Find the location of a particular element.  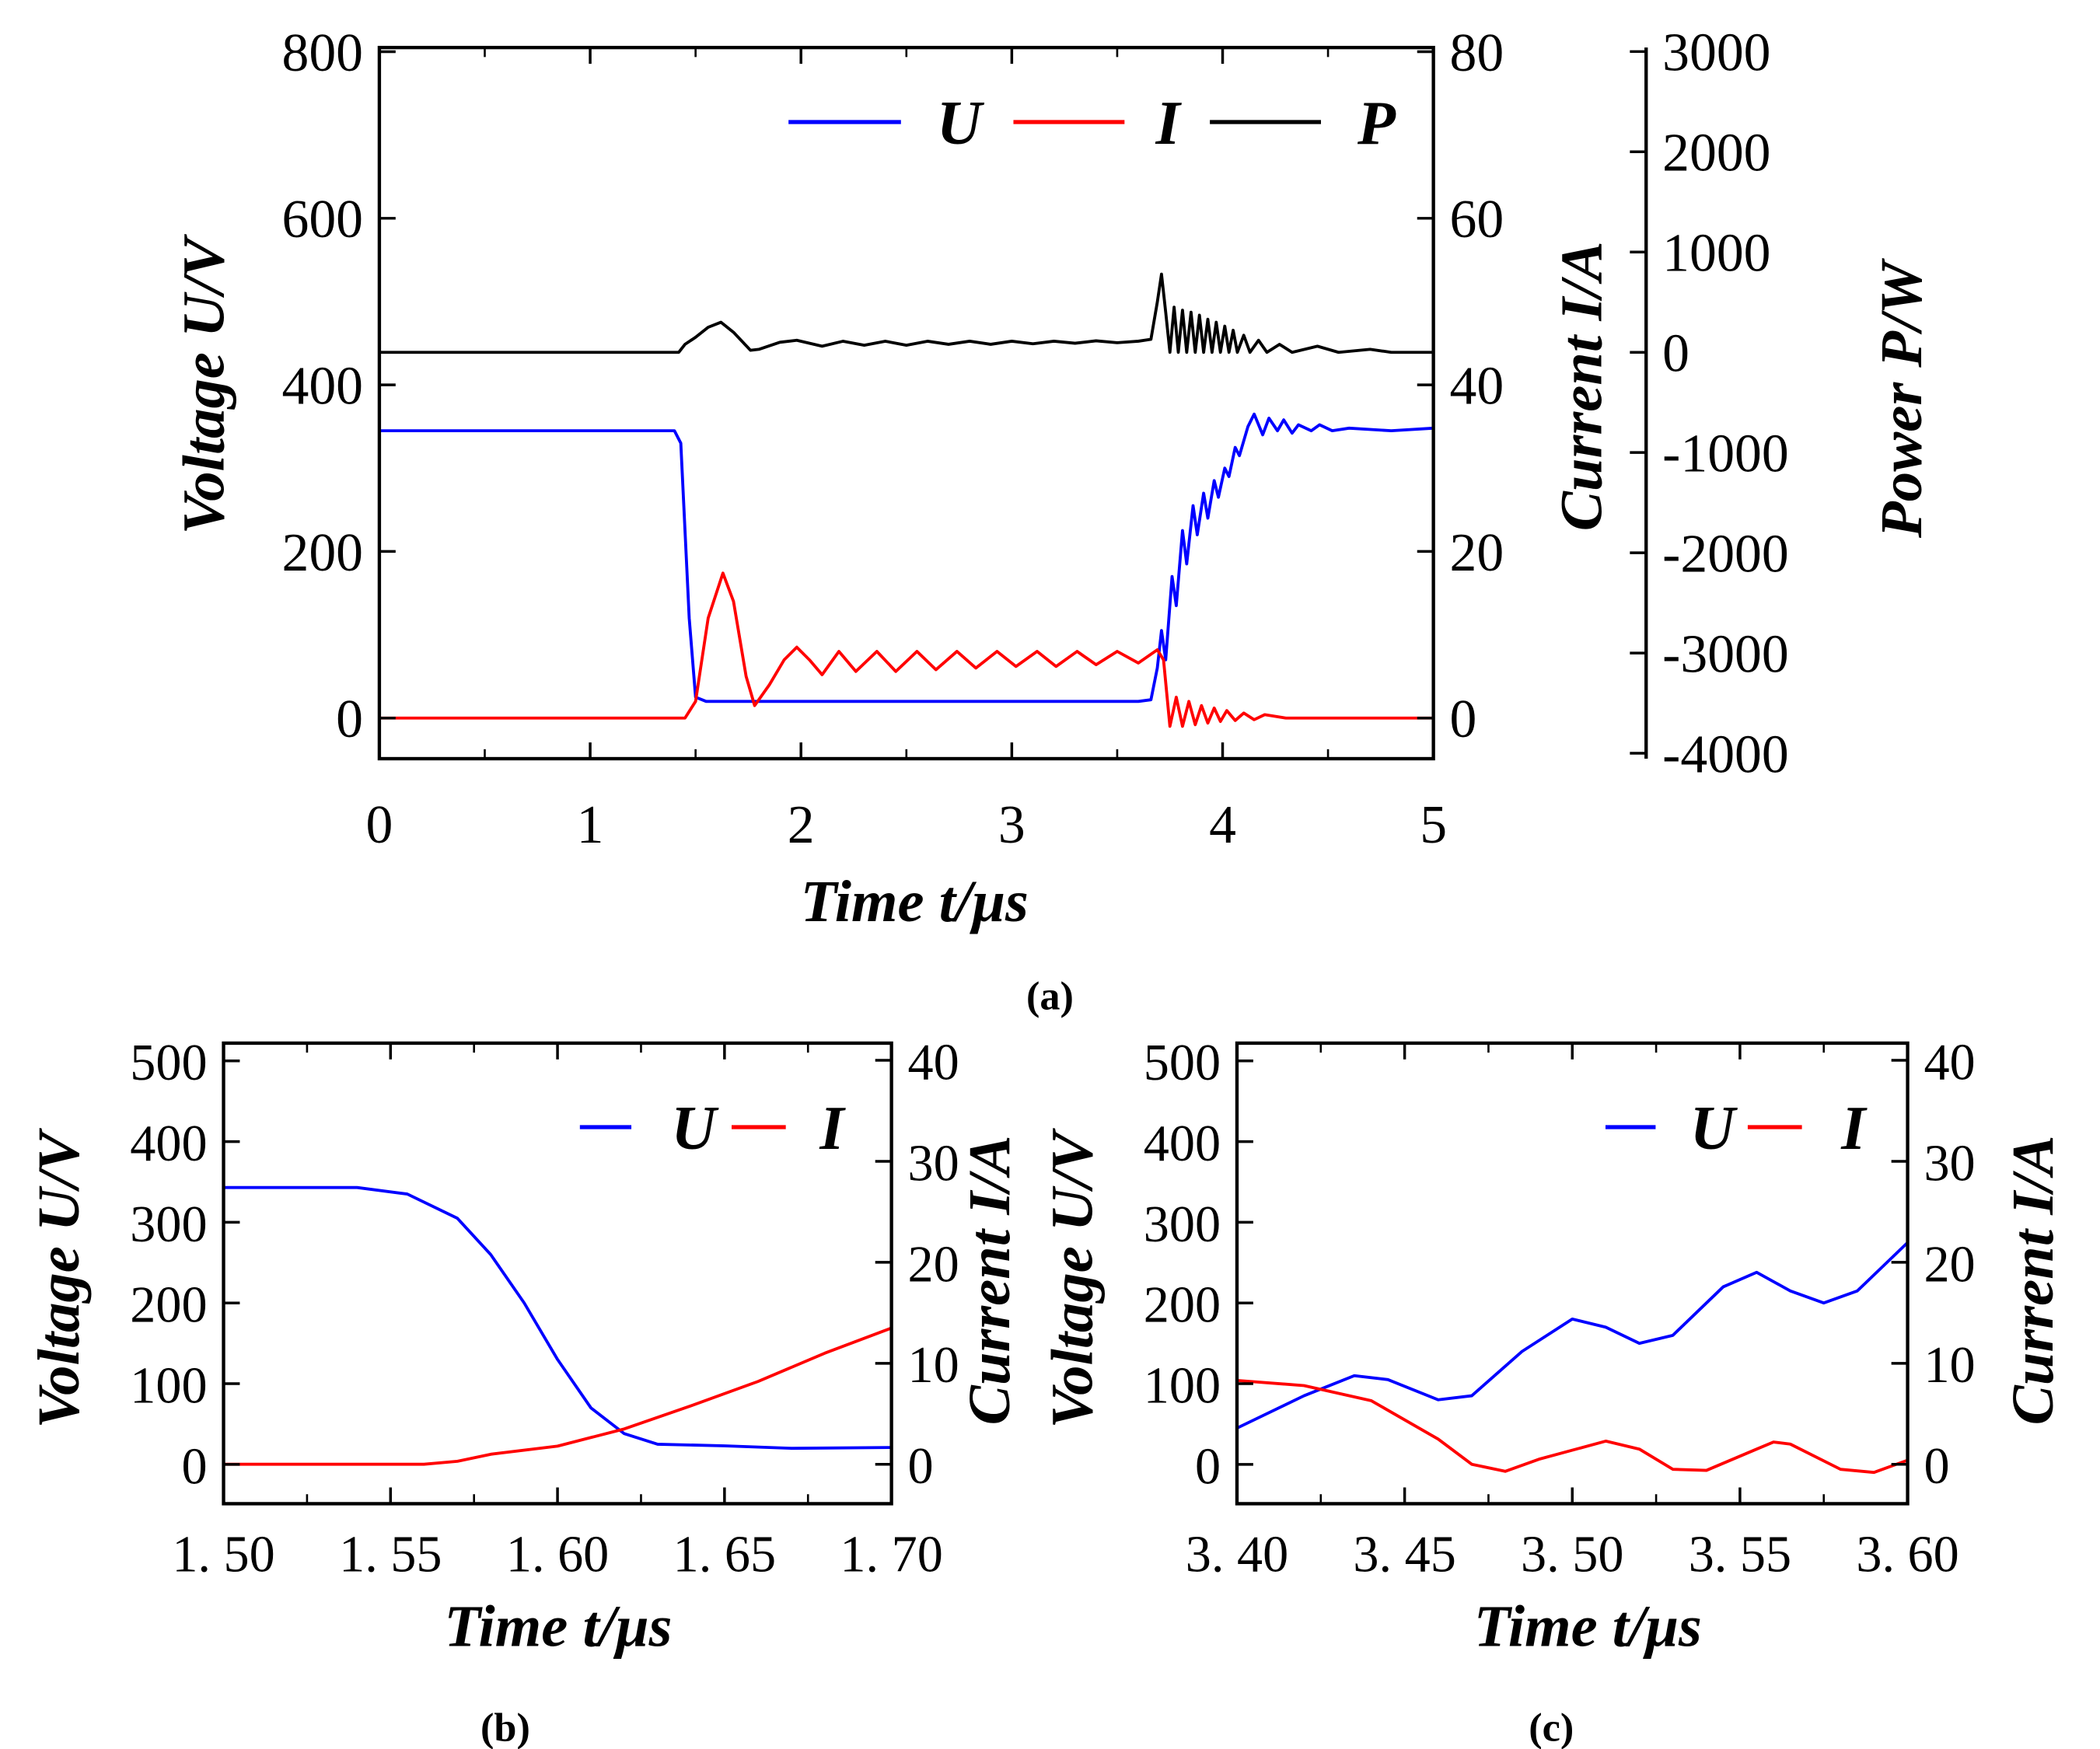

y-power-tick-label: 0 is located at coordinates (1675, 354).